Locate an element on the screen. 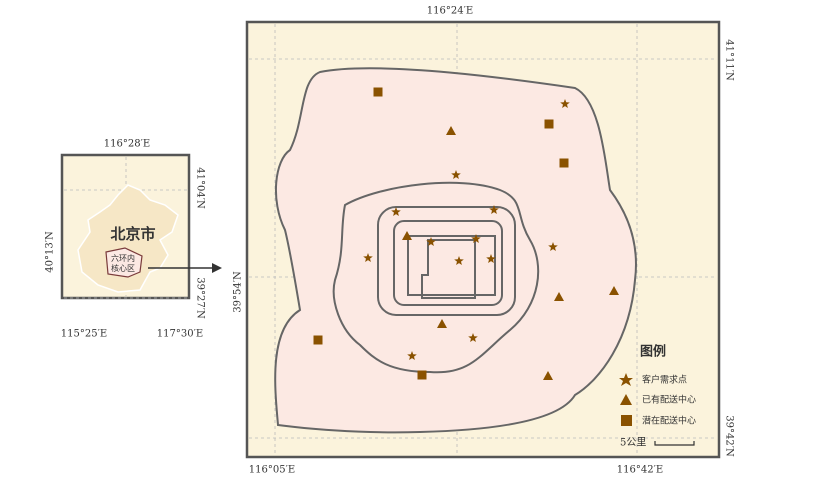 This screenshot has height=490, width=818. arrow-head is located at coordinates (217, 268).